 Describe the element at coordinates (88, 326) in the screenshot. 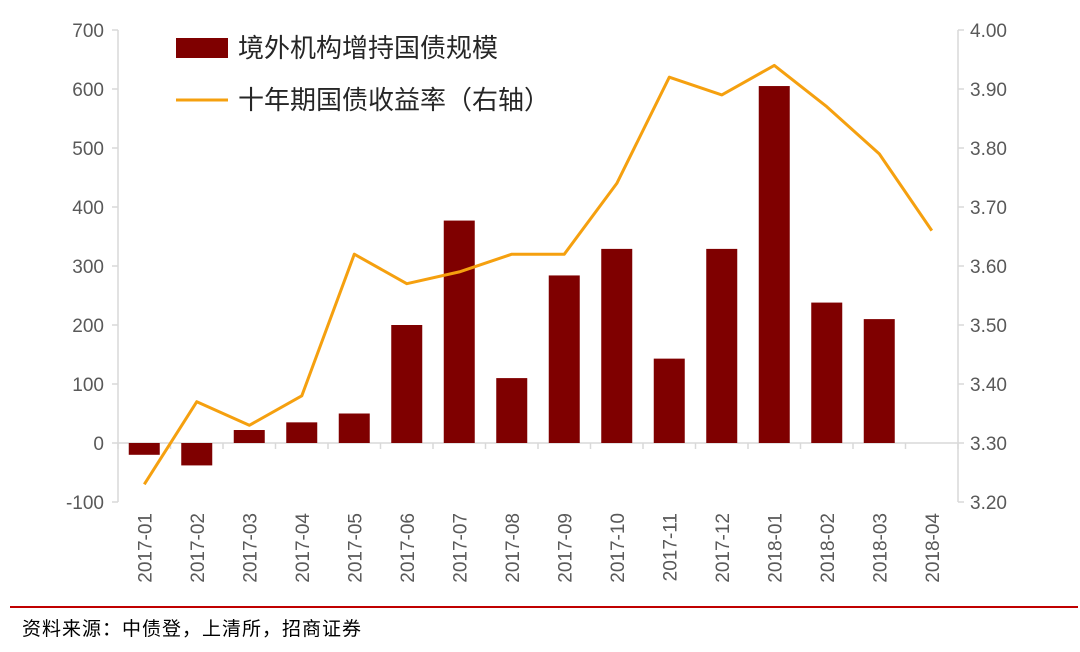

I see `left-tick-label: 200` at that location.